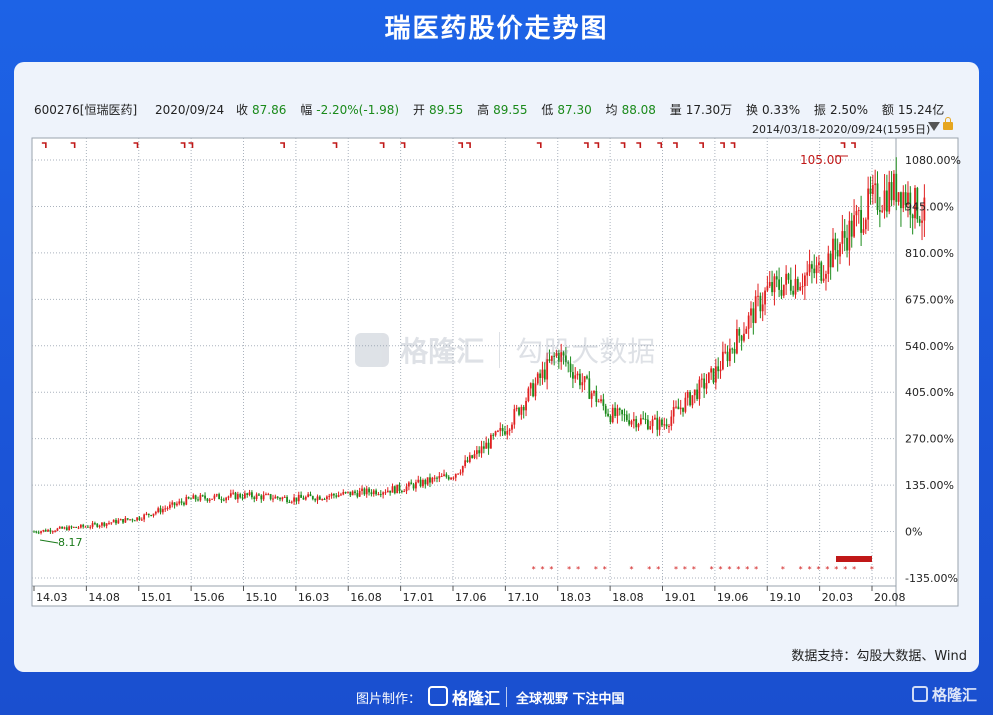  Describe the element at coordinates (819, 110) in the screenshot. I see `amplitude-label: 振` at that location.